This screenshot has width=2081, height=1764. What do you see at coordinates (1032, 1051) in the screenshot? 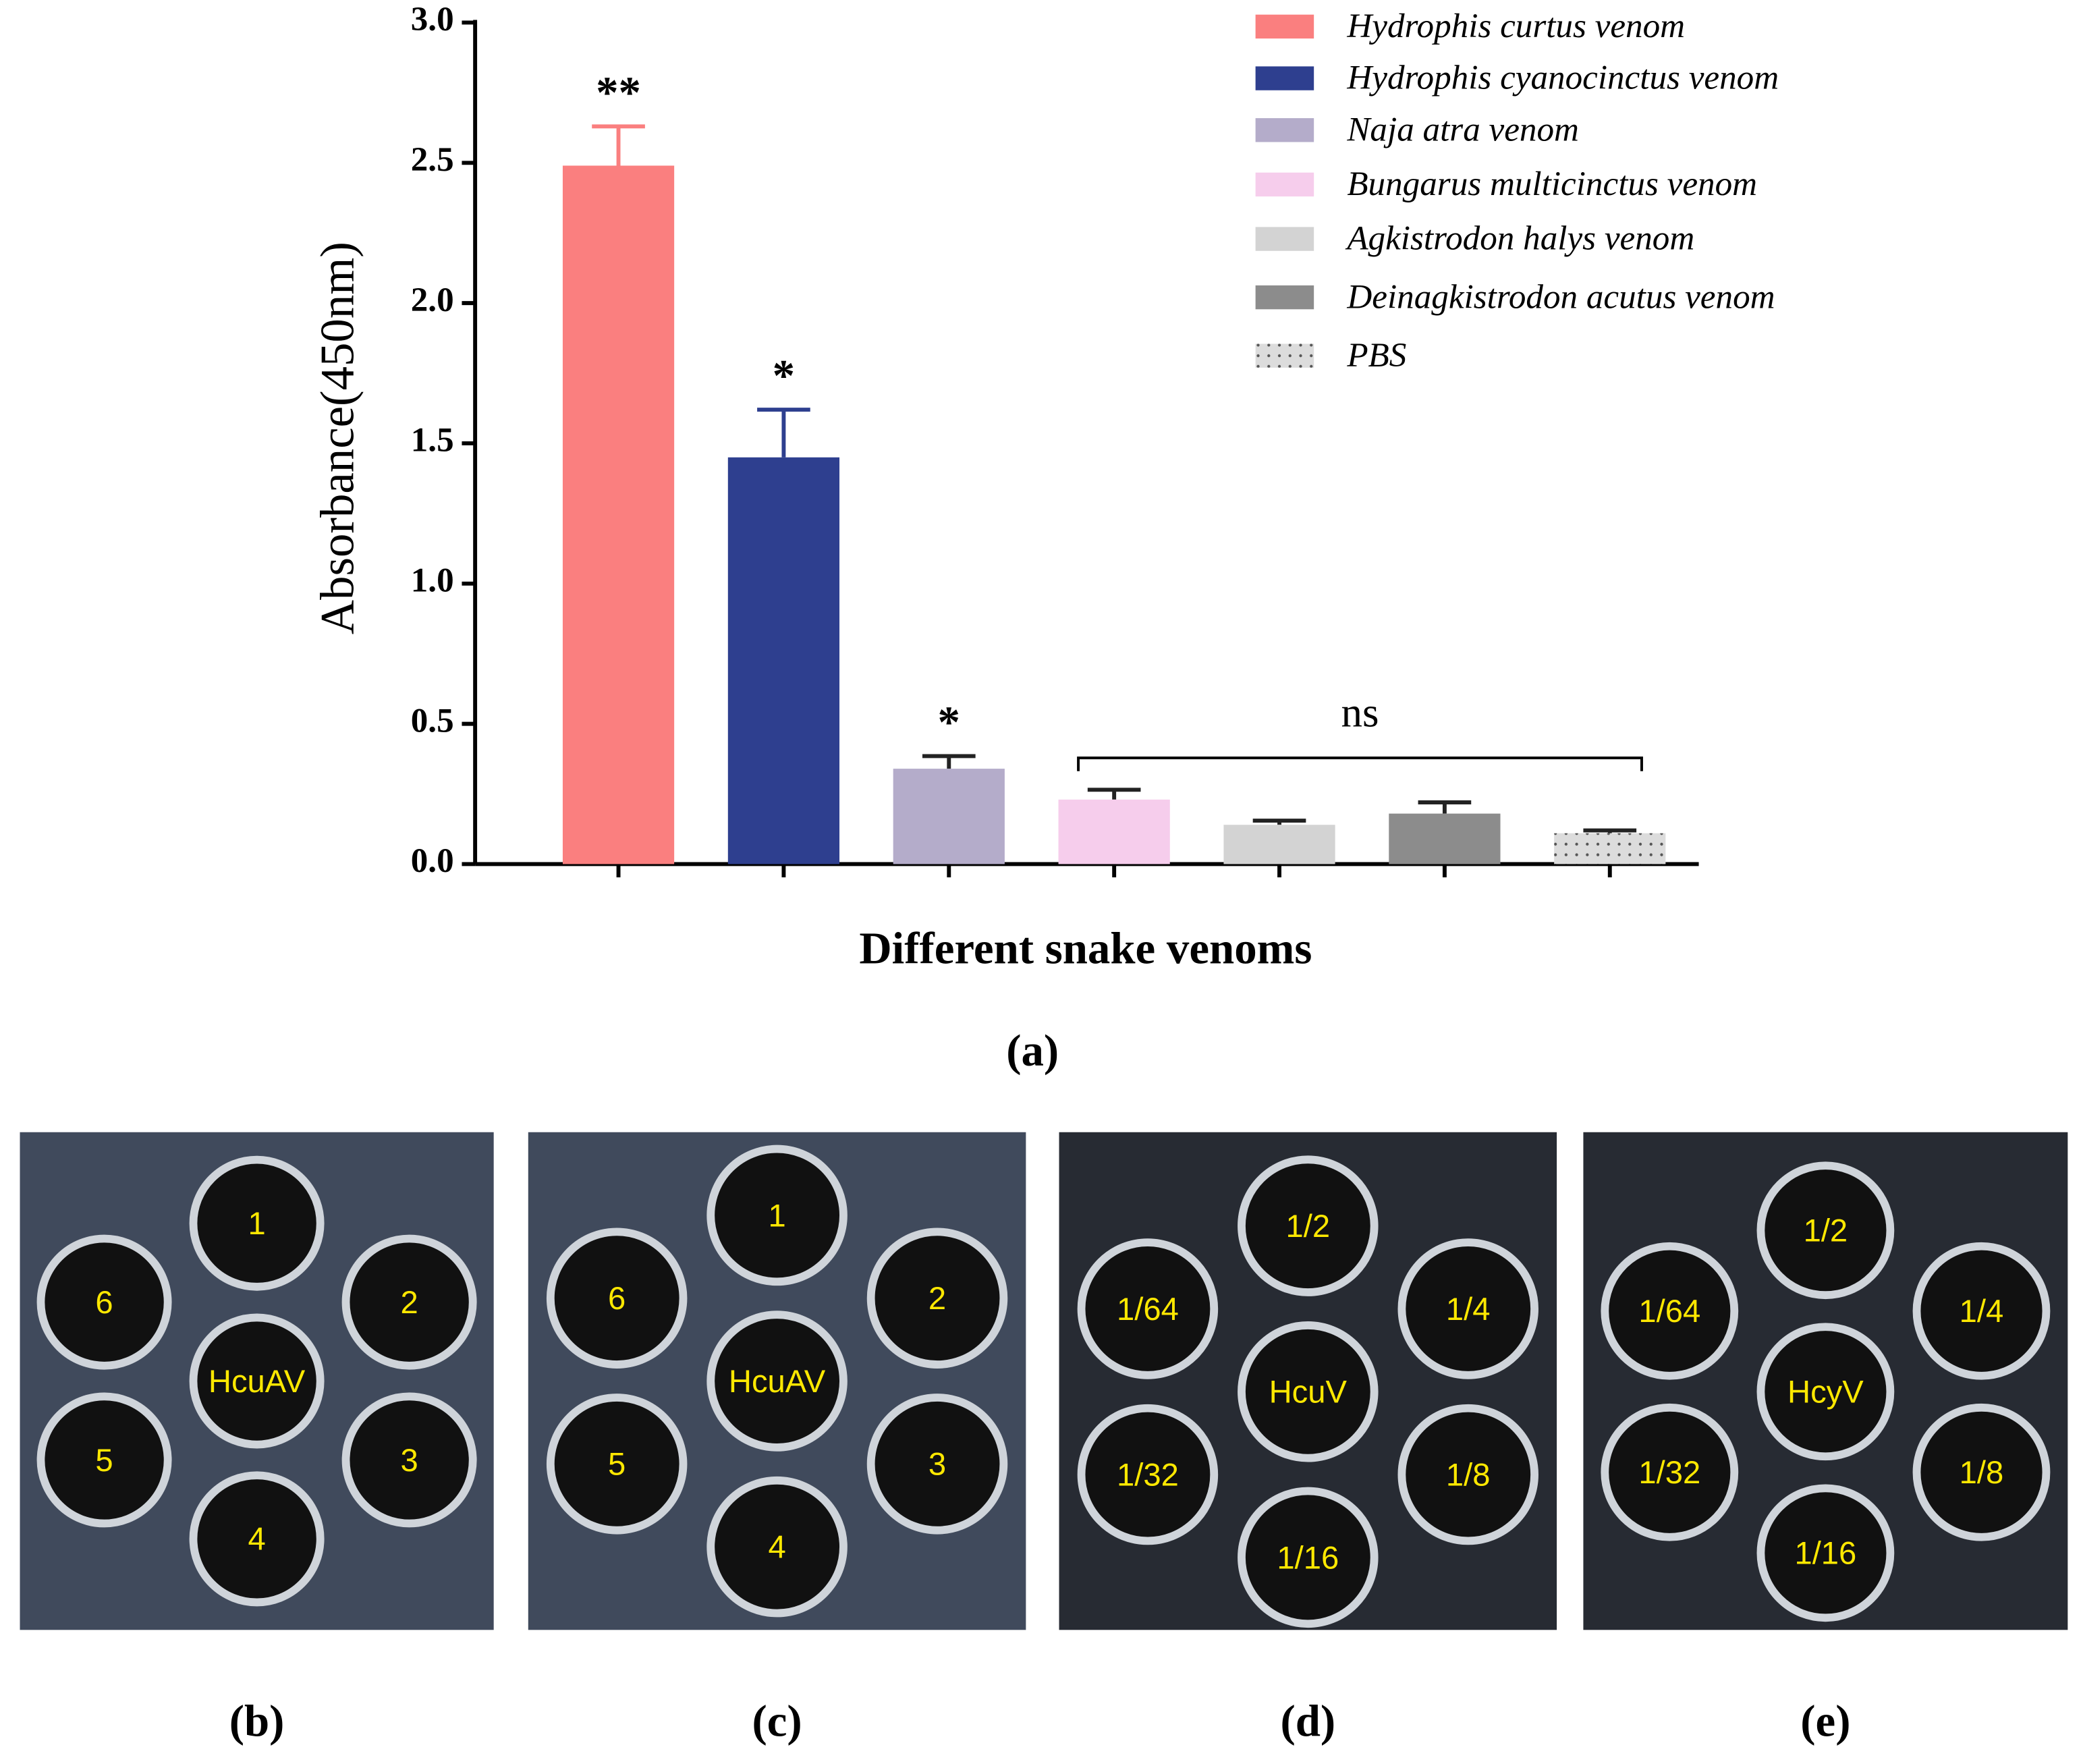
I see `panel-label: (a)` at bounding box center [1032, 1051].